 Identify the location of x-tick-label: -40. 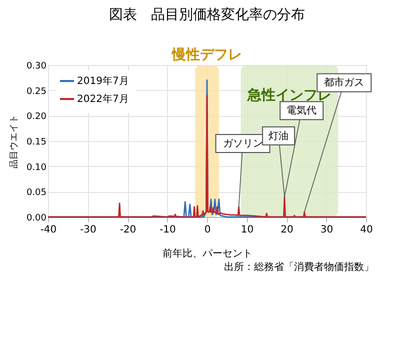
(48, 230).